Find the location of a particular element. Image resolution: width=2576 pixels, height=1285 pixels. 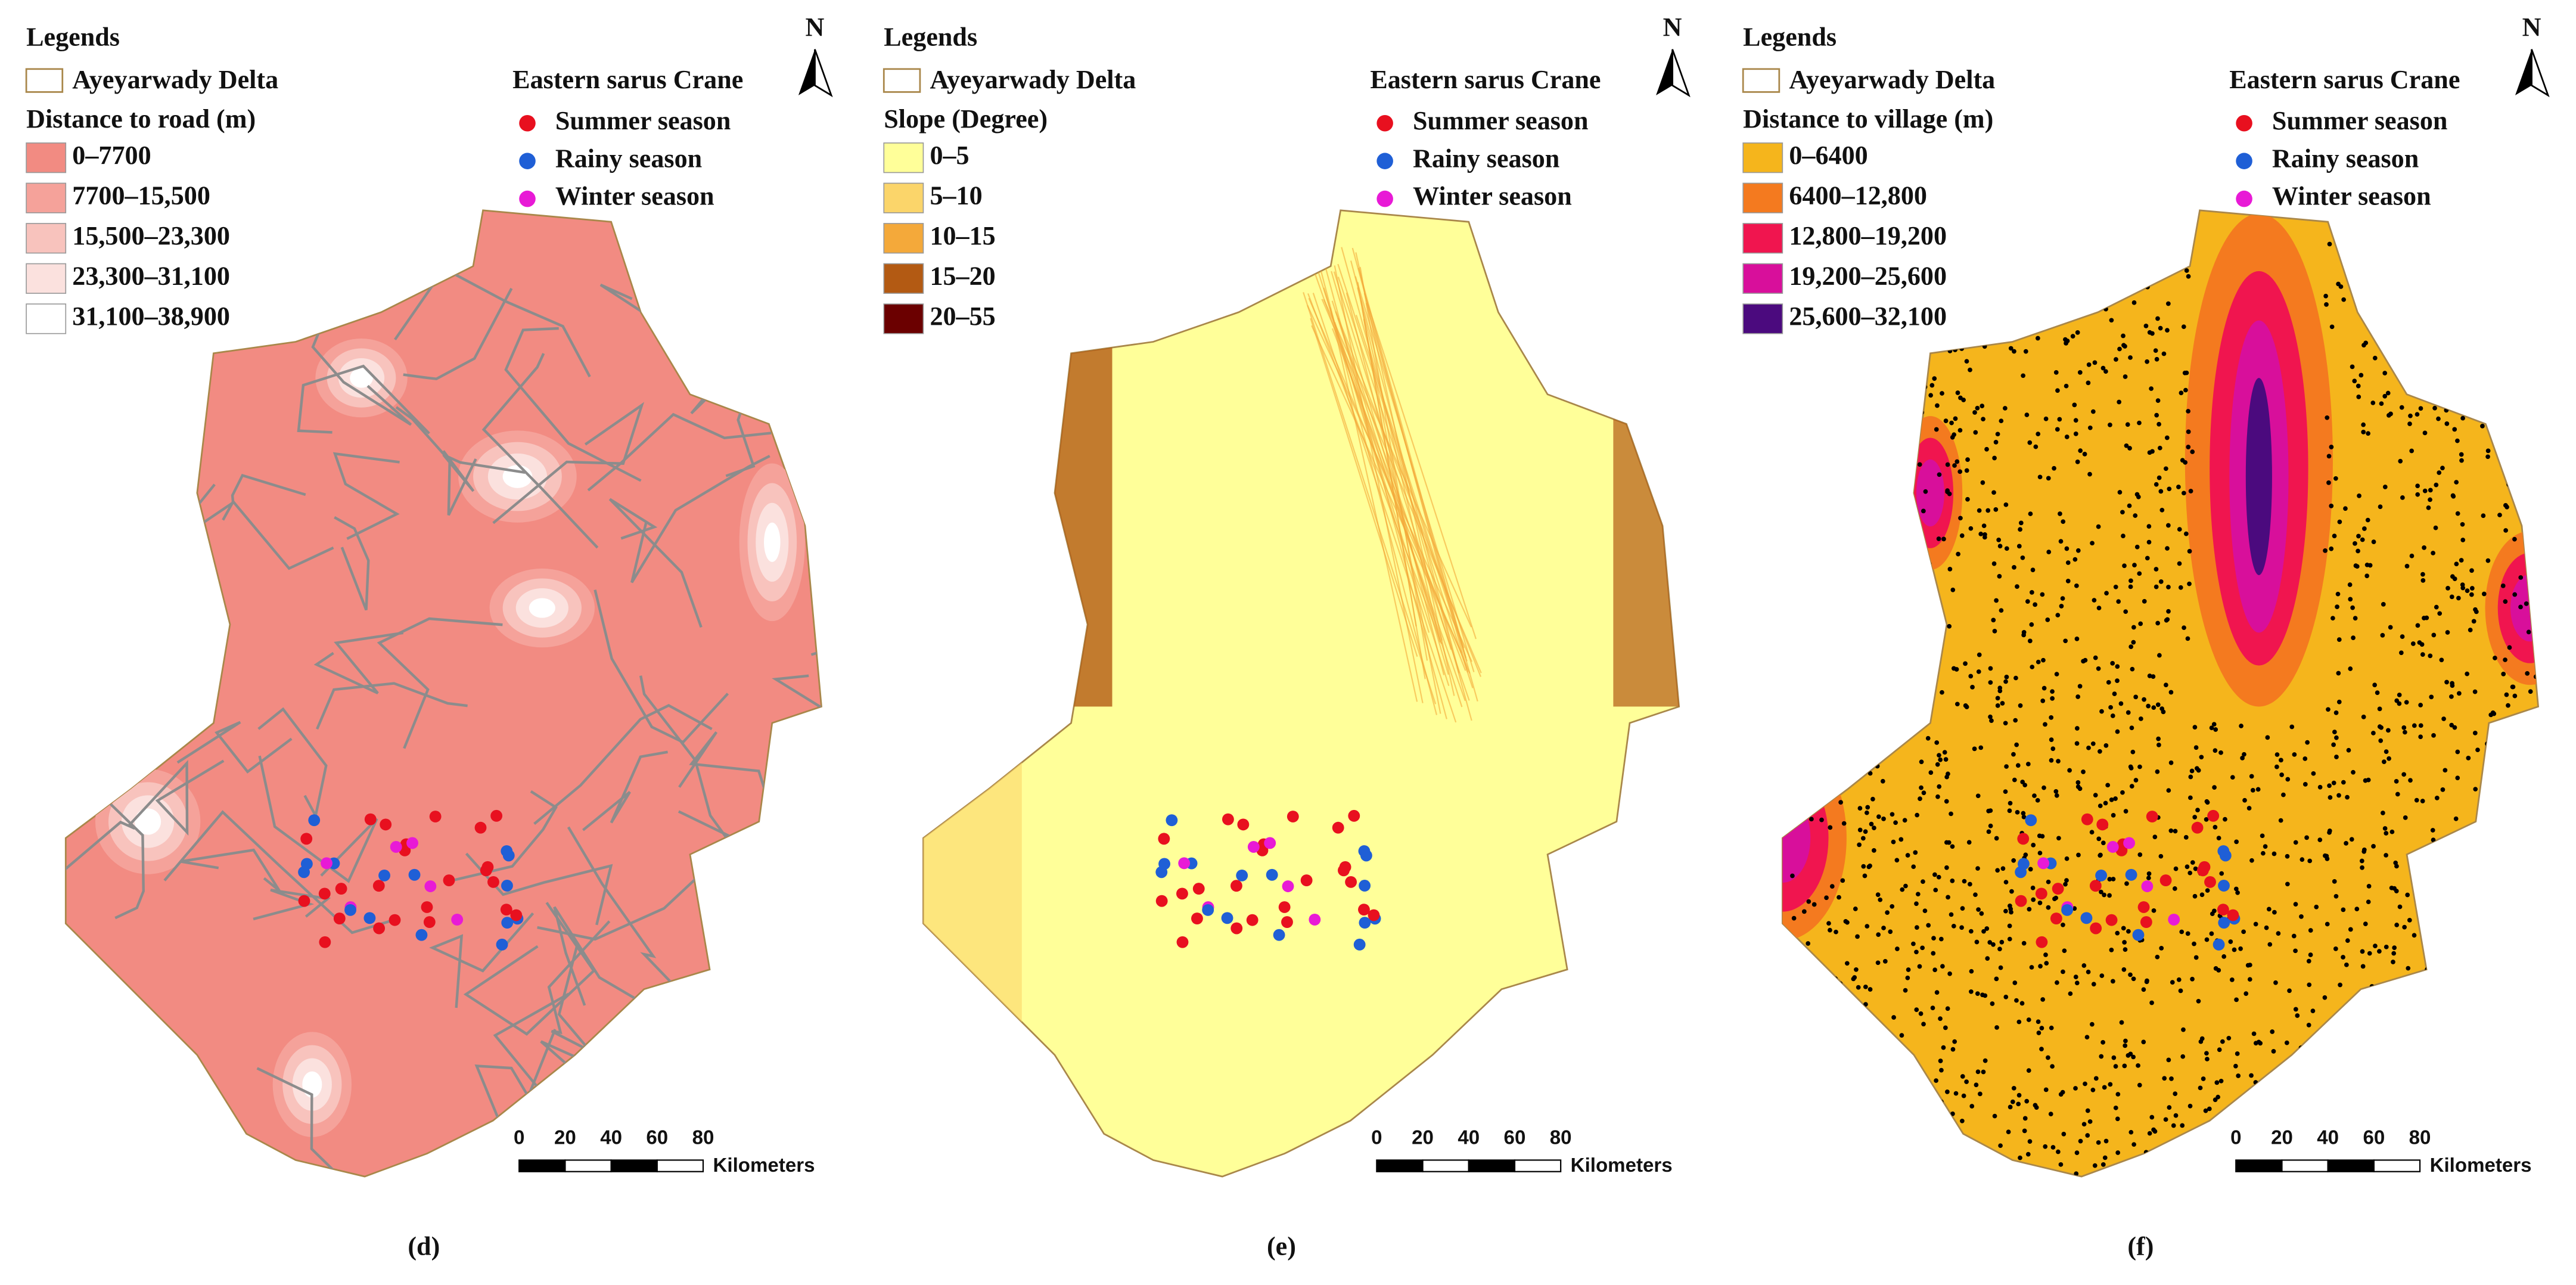

road is located at coordinates (797, 673).